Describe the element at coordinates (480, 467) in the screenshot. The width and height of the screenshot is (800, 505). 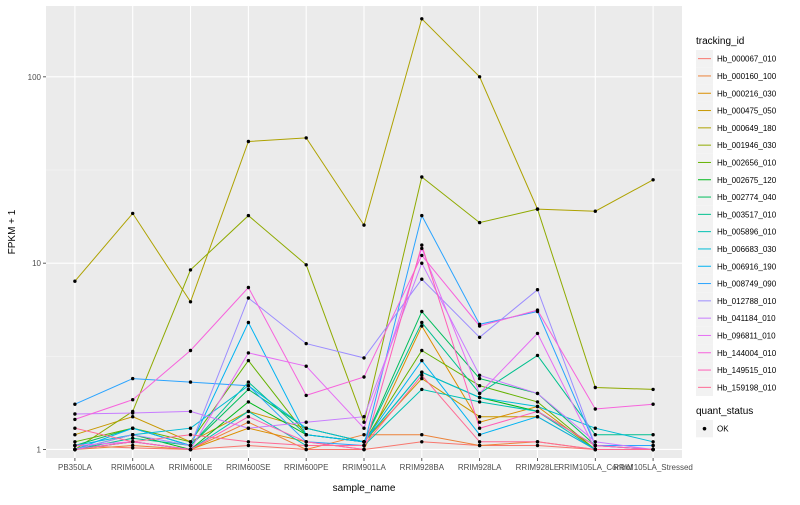
I see `x-tick-label-7: RRIM928LA` at that location.